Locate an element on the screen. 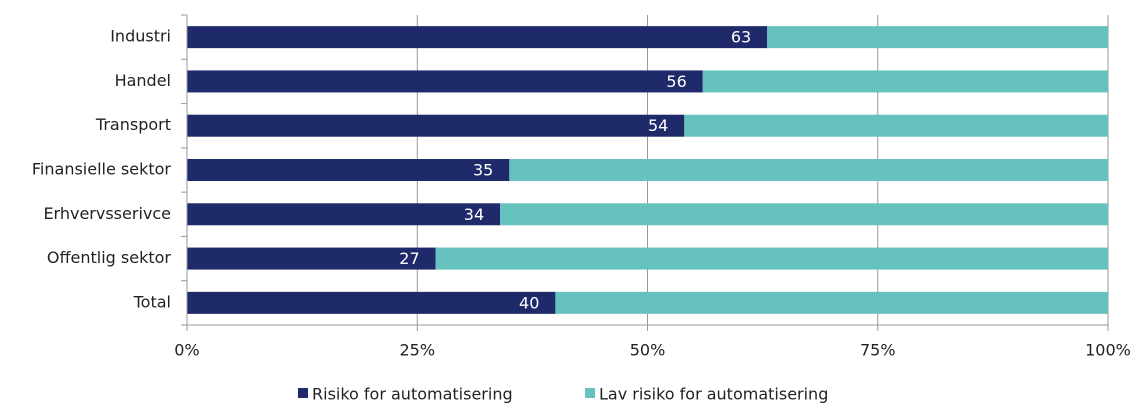  y-tick-label: Total is located at coordinates (152, 301).